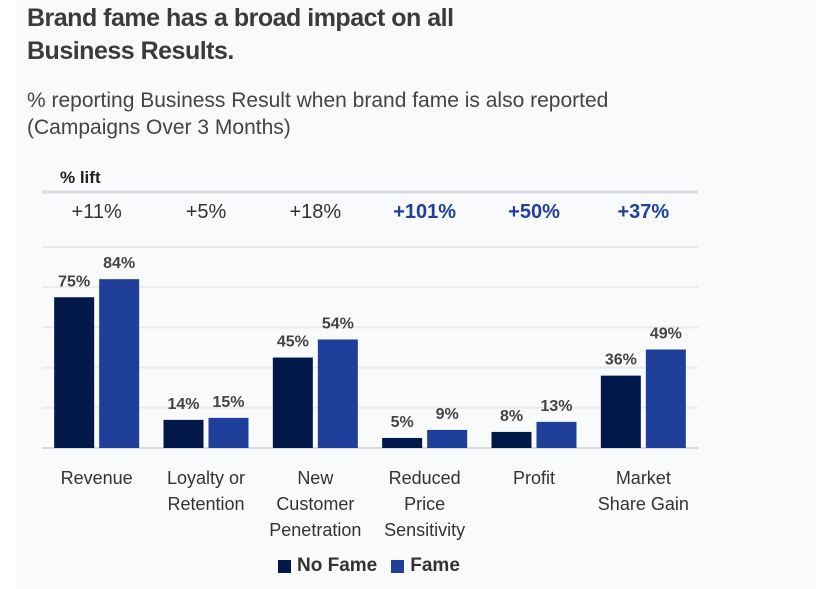 Image resolution: width=836 pixels, height=589 pixels. I want to click on category-label: Price, so click(424, 504).